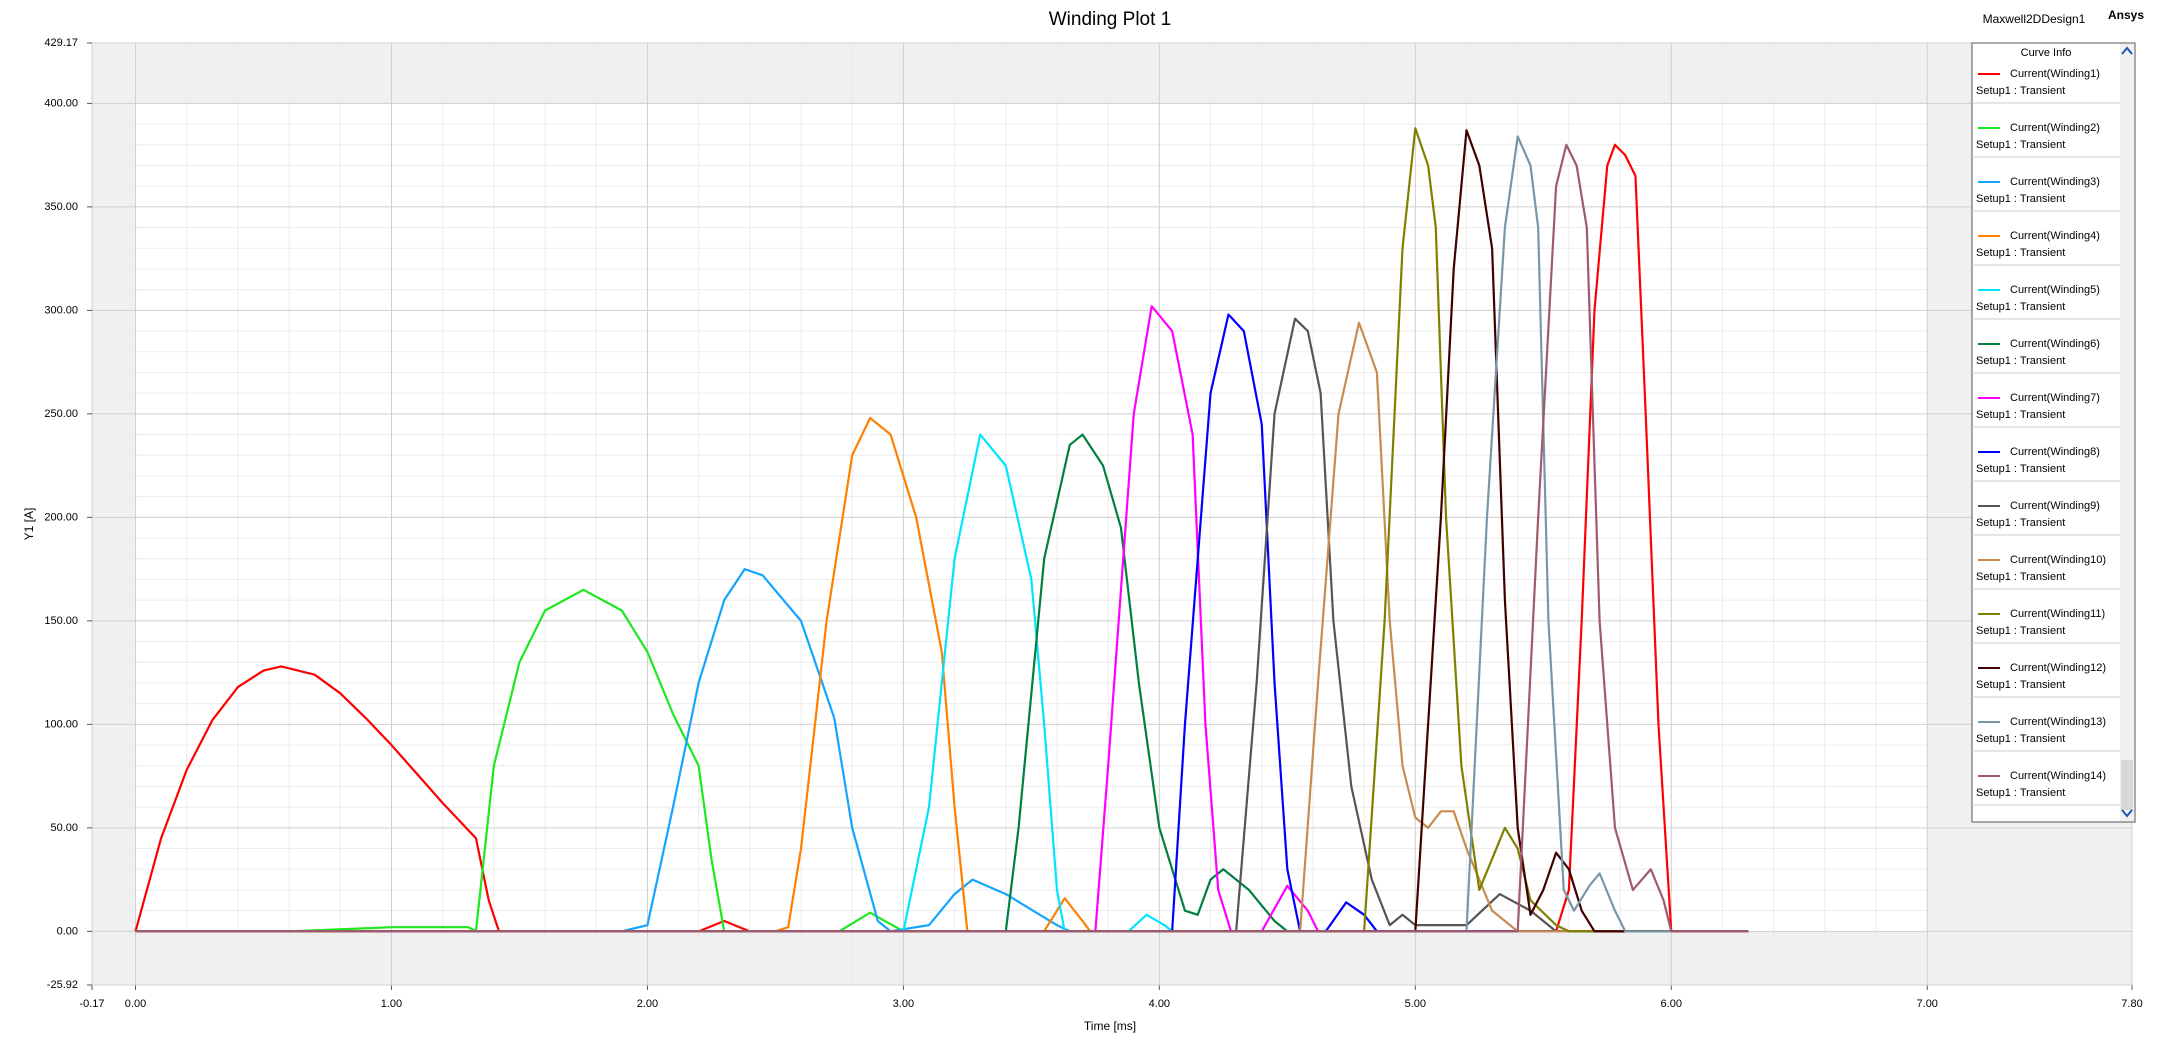  Describe the element at coordinates (1110, 1026) in the screenshot. I see `x-axis-label: Time [ms]` at that location.